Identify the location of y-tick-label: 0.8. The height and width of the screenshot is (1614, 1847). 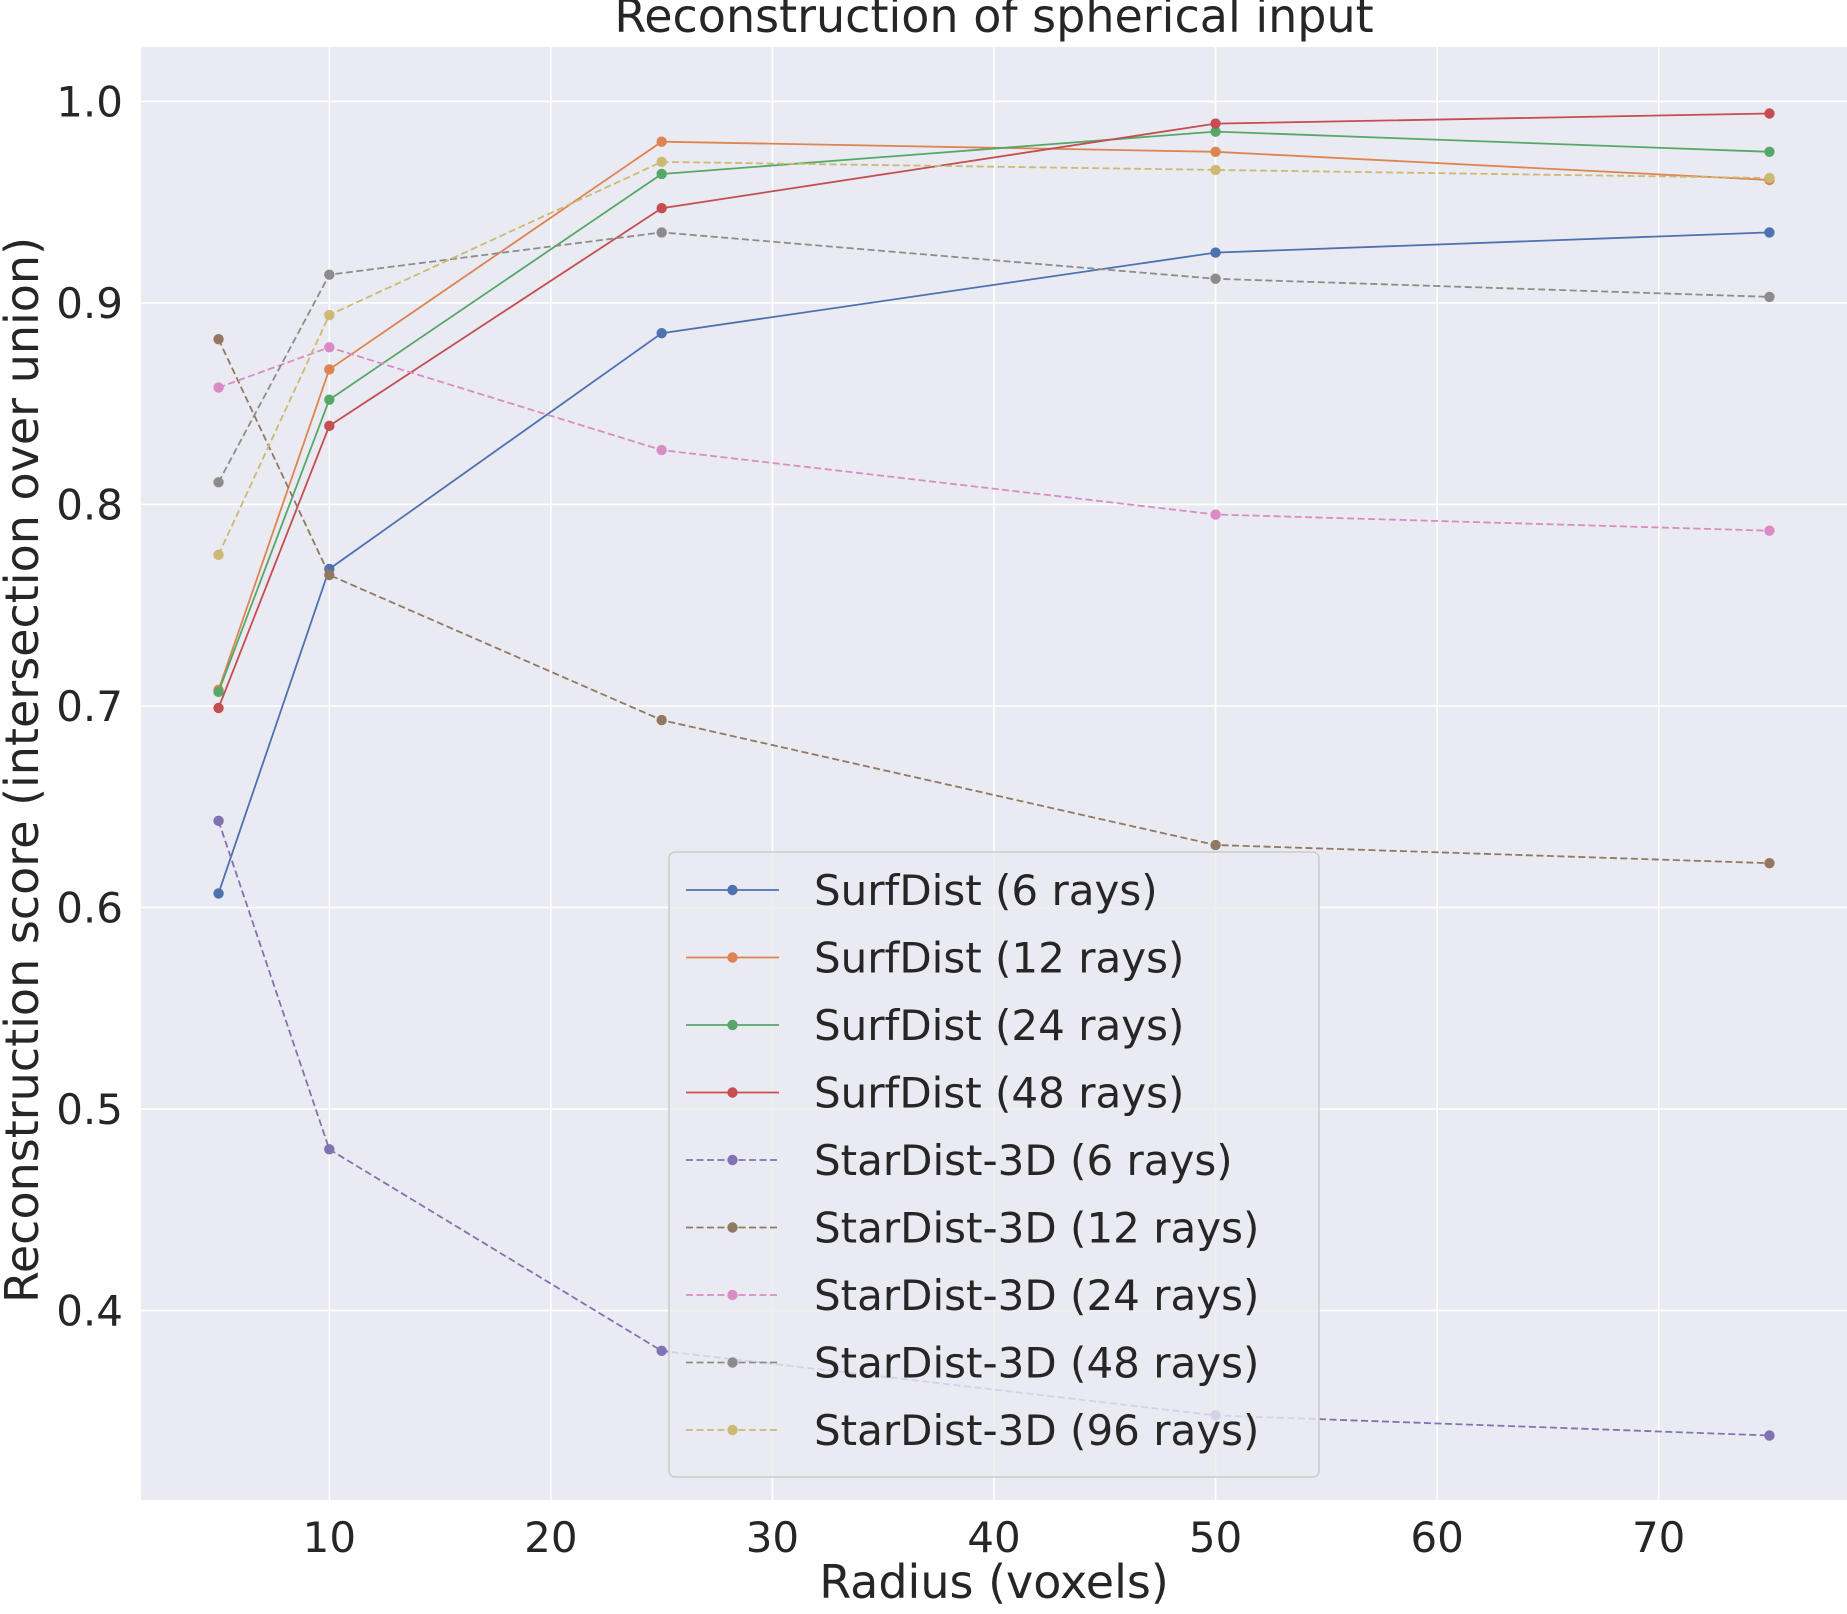
(89, 504).